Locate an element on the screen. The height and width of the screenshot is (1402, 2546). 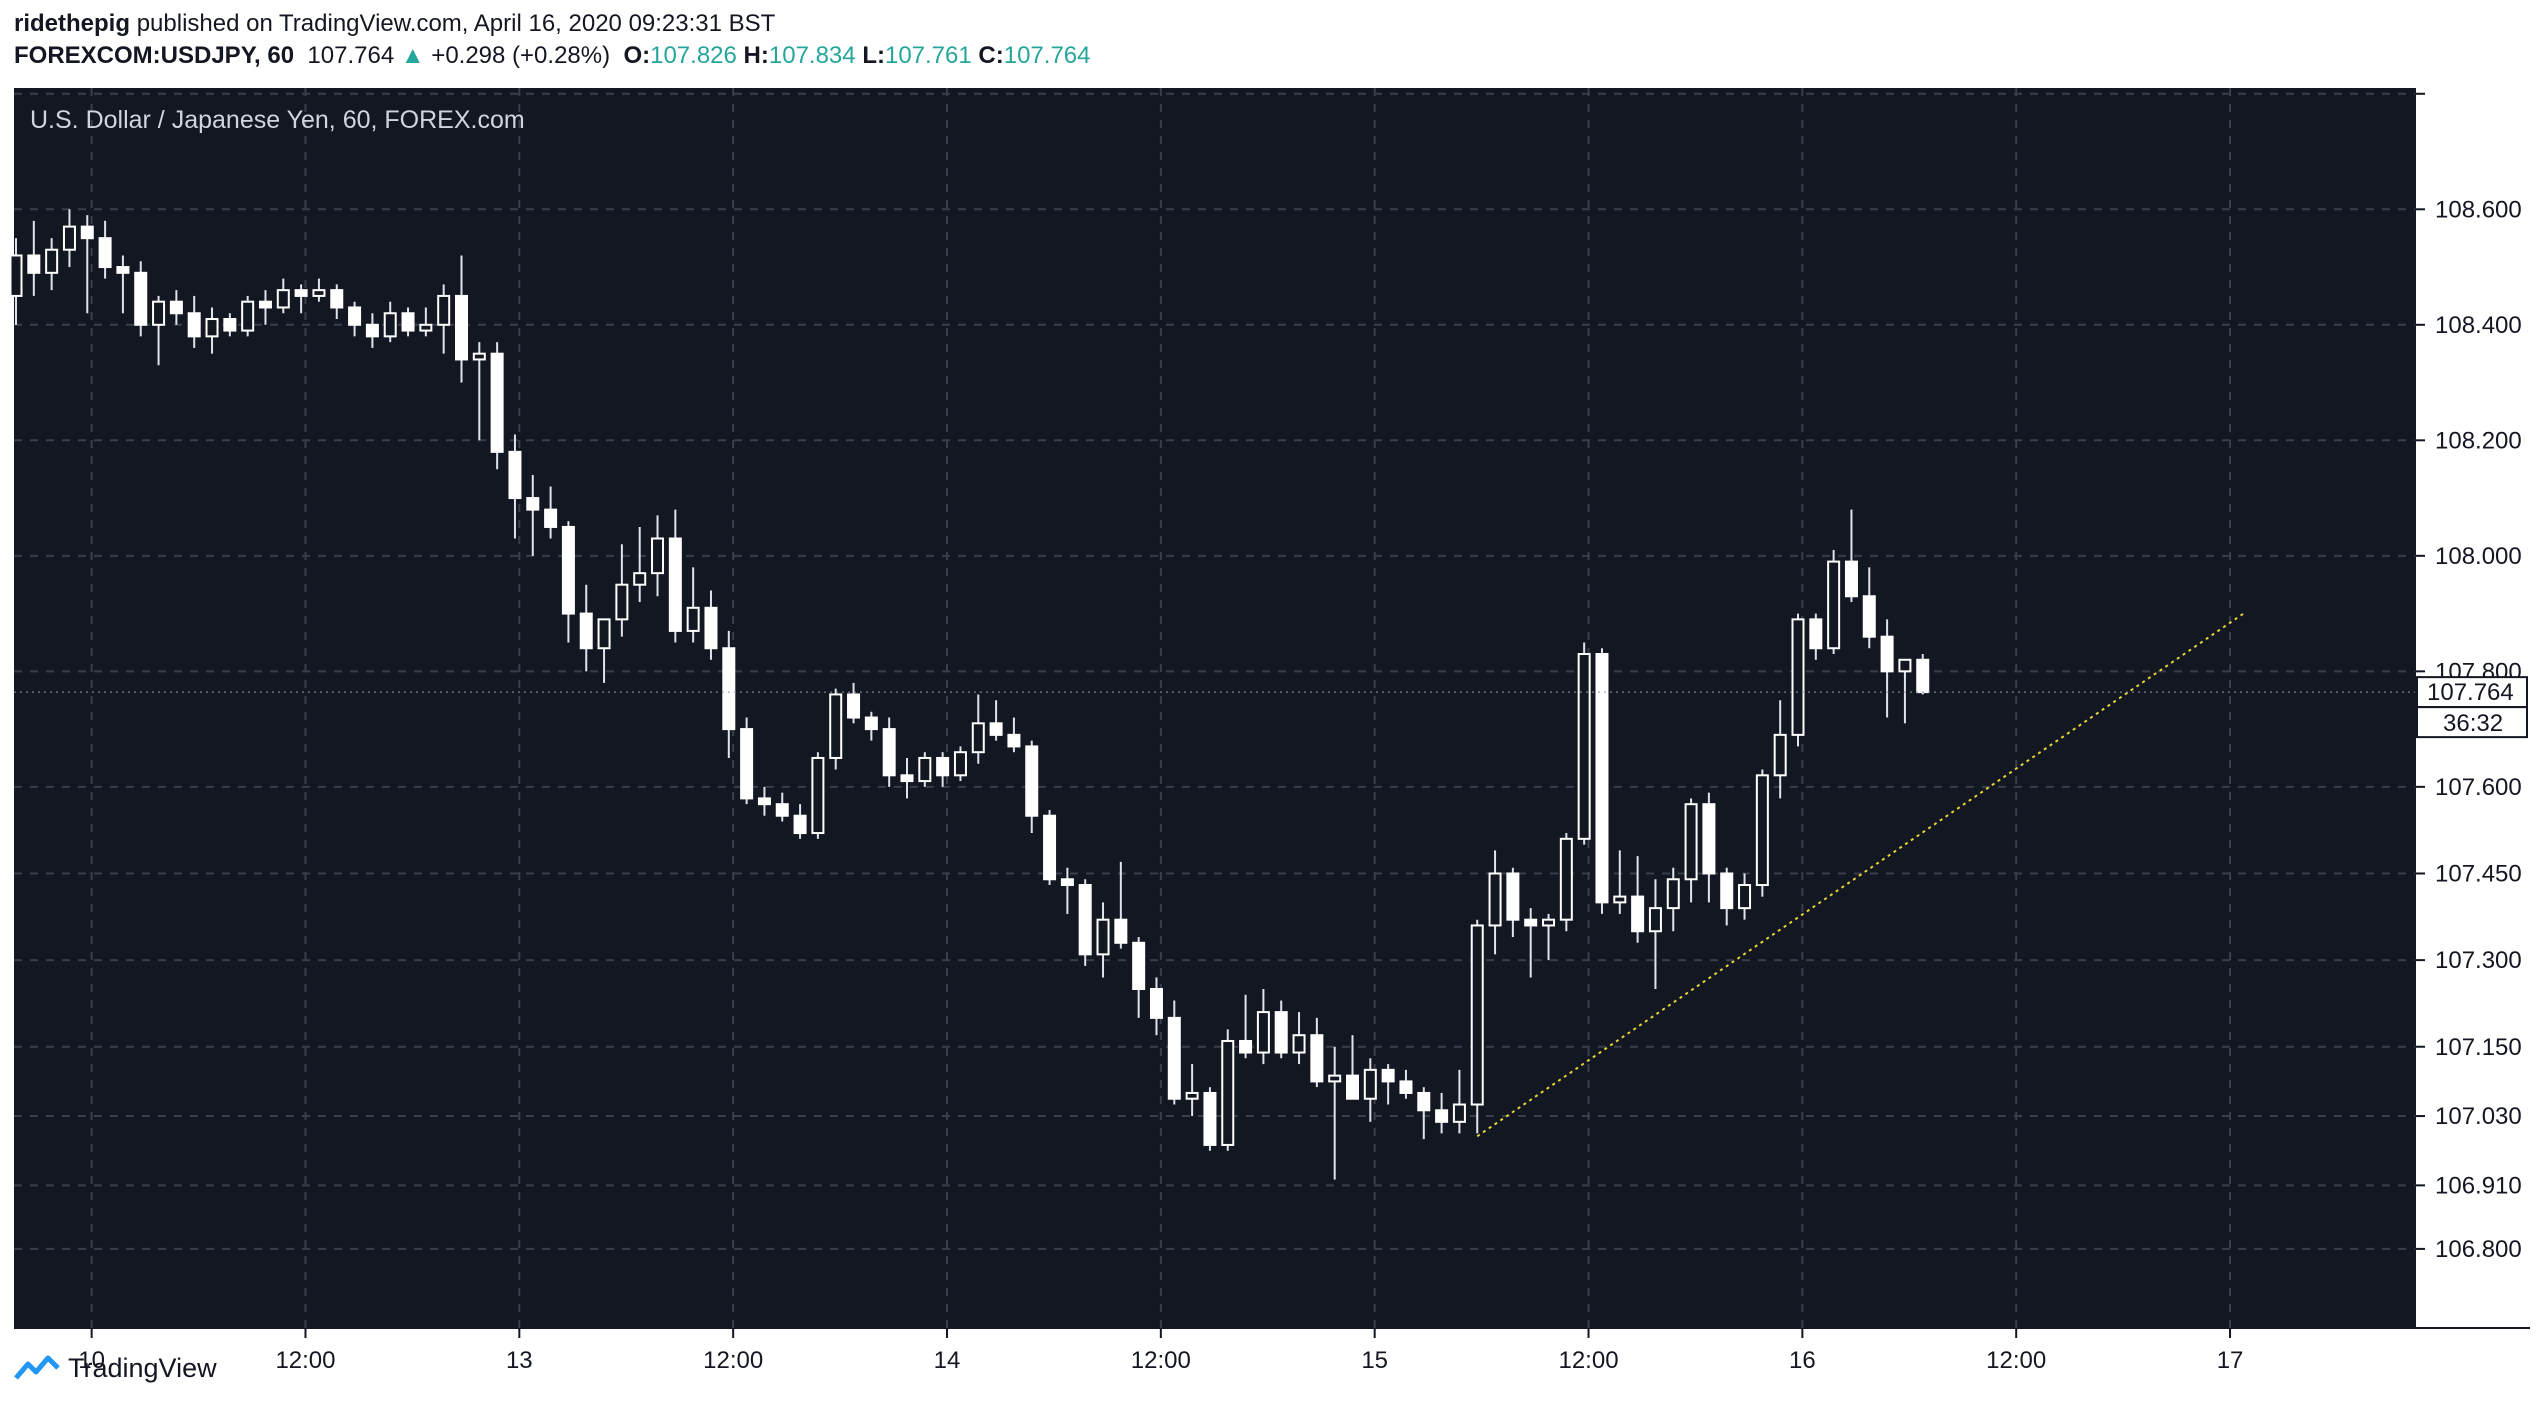
publisher-name: ridethepig is located at coordinates (72, 23).